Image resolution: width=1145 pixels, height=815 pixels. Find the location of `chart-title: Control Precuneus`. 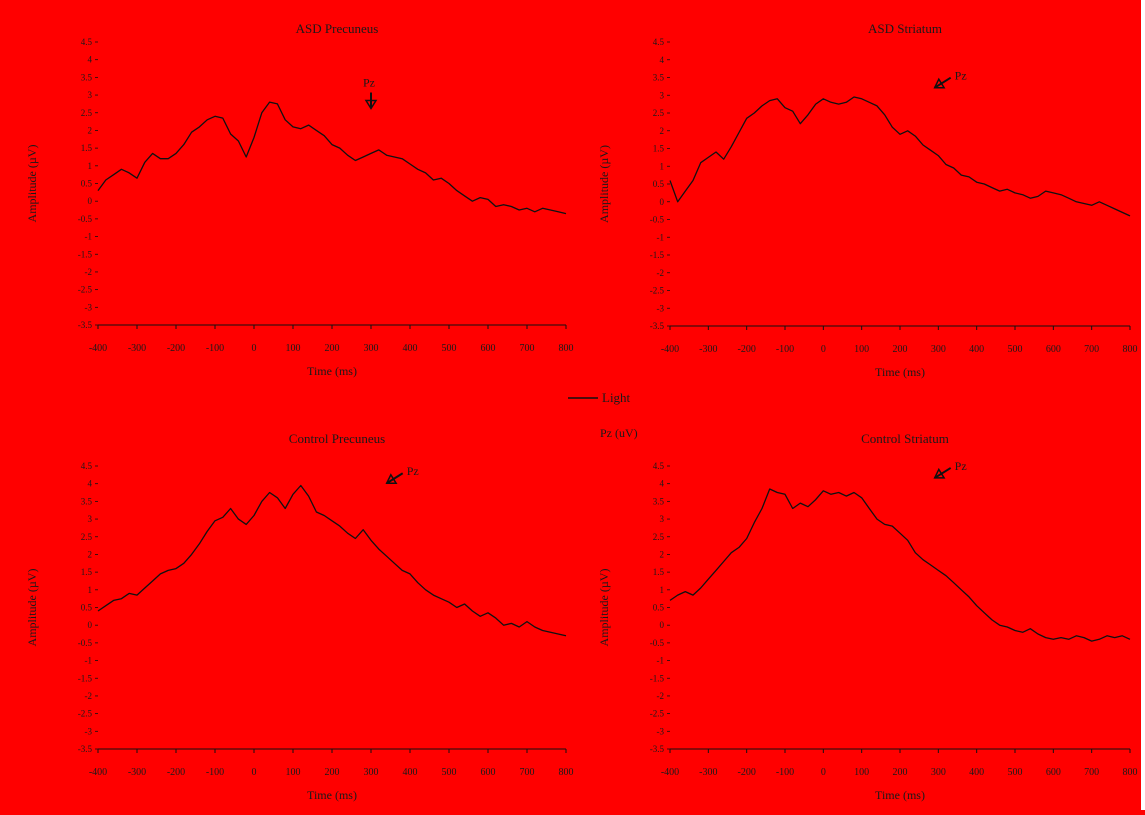

chart-title: Control Precuneus is located at coordinates (337, 438).